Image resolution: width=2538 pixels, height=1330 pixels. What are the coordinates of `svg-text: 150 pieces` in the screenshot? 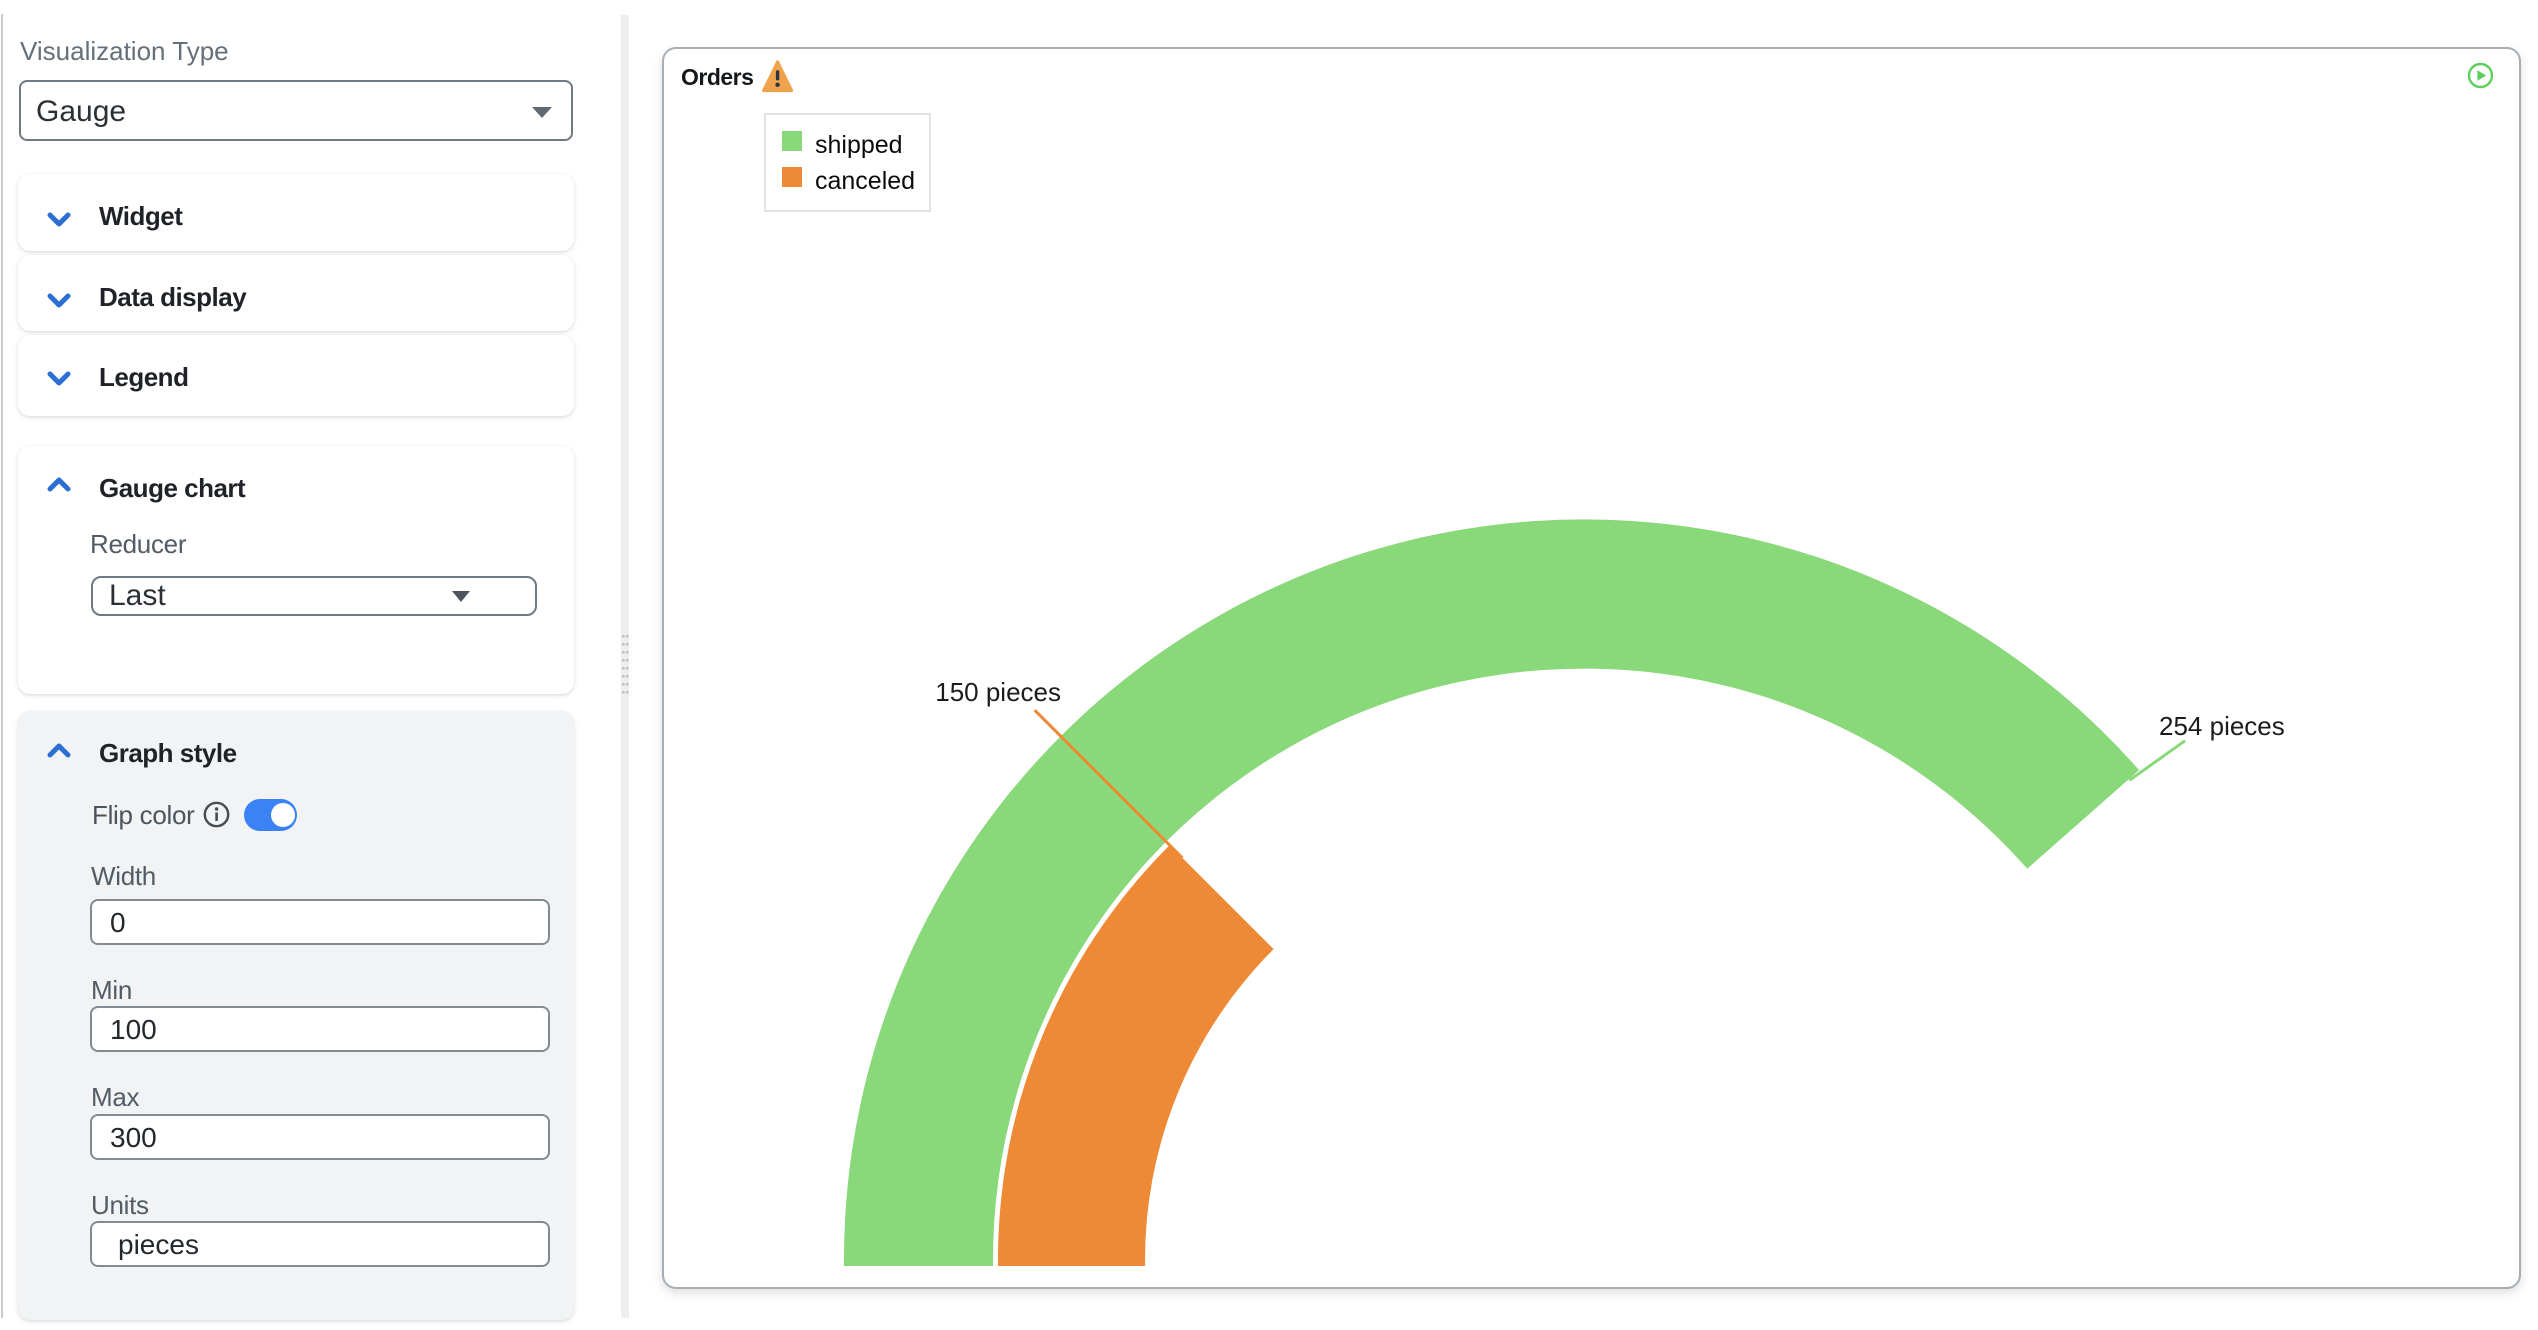 It's located at (998, 692).